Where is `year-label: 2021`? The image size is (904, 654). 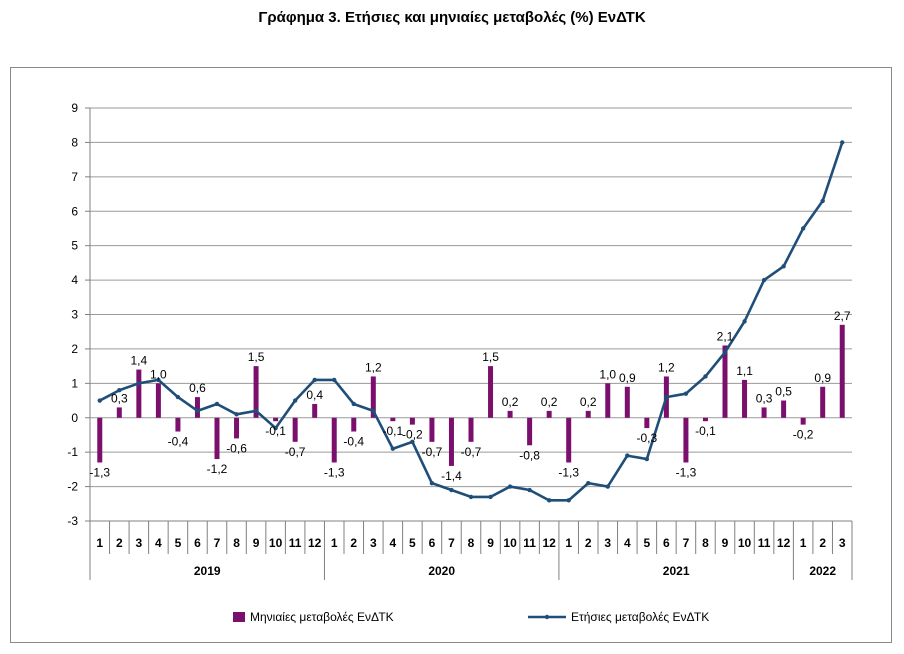 year-label: 2021 is located at coordinates (676, 571).